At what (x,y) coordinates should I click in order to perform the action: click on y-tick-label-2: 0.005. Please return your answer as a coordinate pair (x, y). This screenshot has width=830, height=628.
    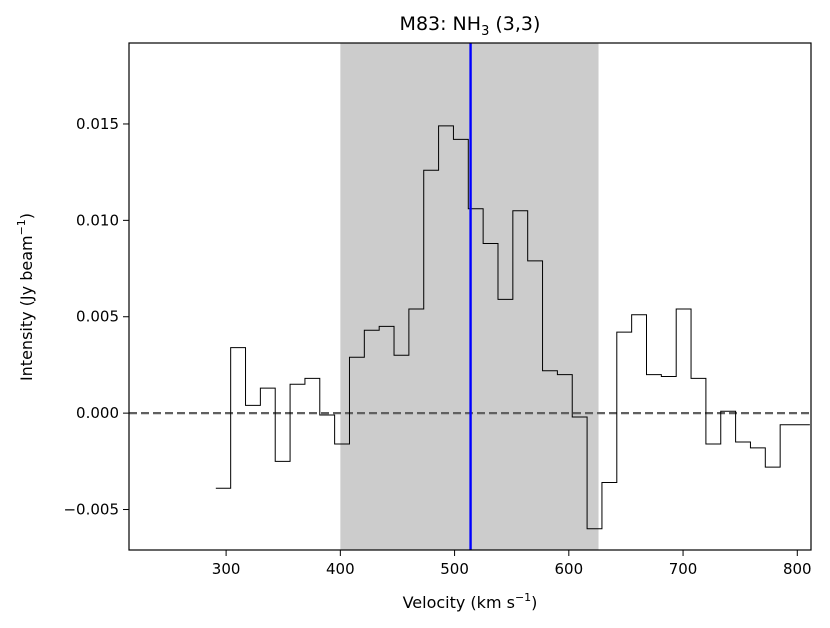
    Looking at the image, I should click on (97, 317).